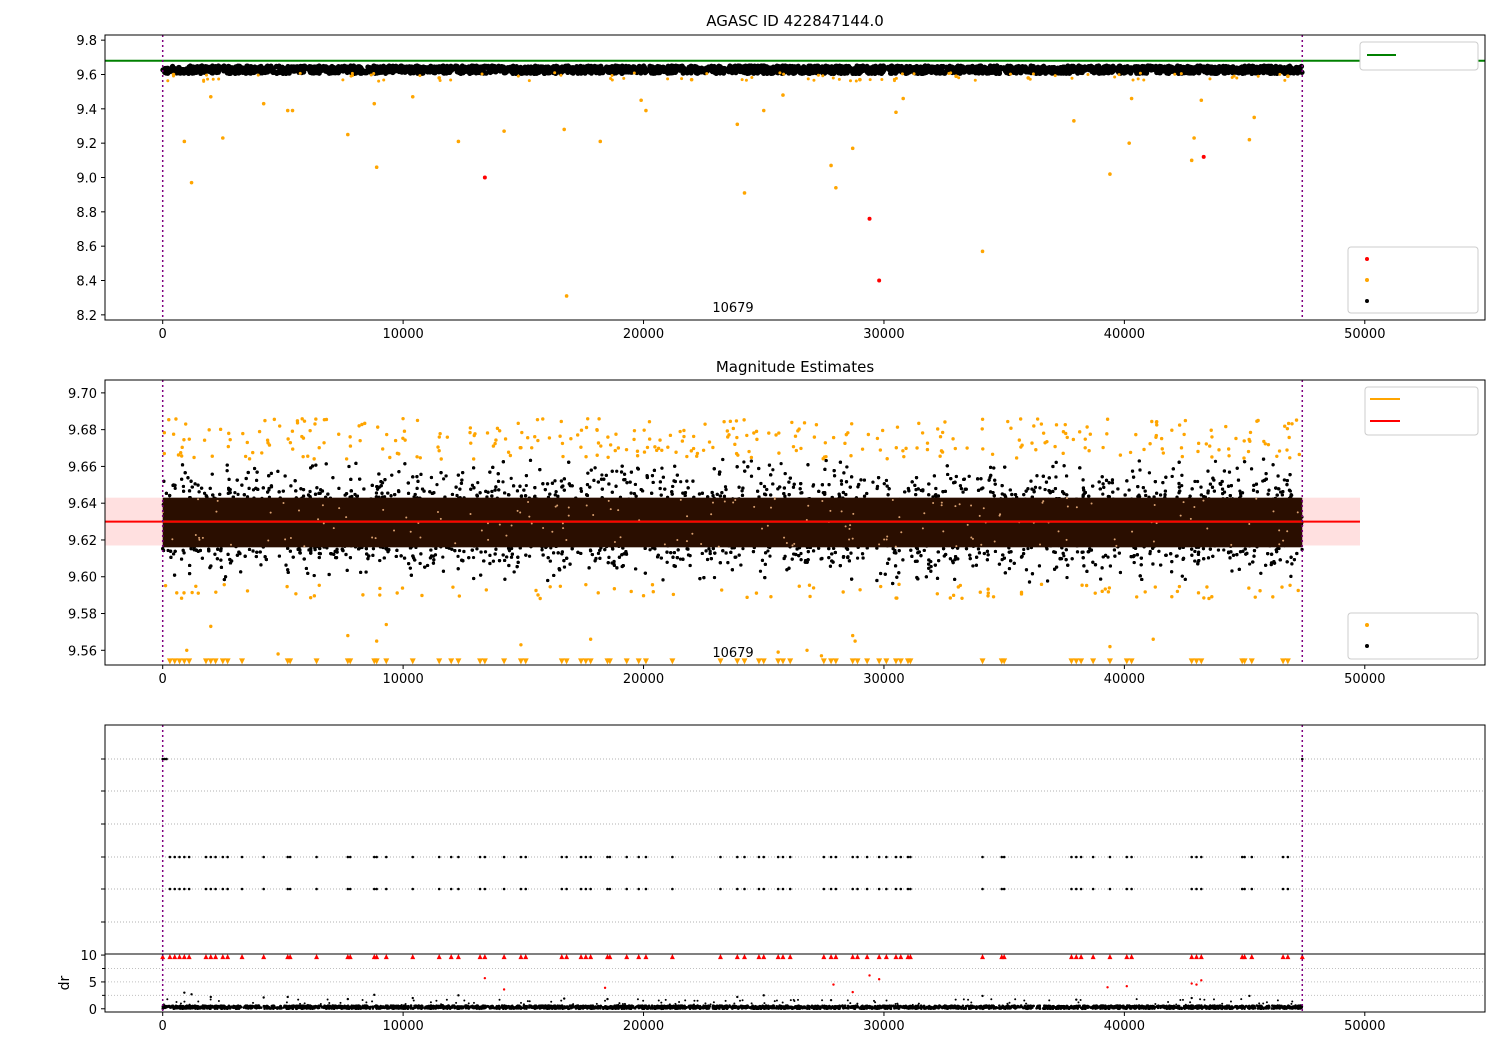 The height and width of the screenshot is (1050, 1500). I want to click on y-tick-label: 8.8, so click(86, 213).